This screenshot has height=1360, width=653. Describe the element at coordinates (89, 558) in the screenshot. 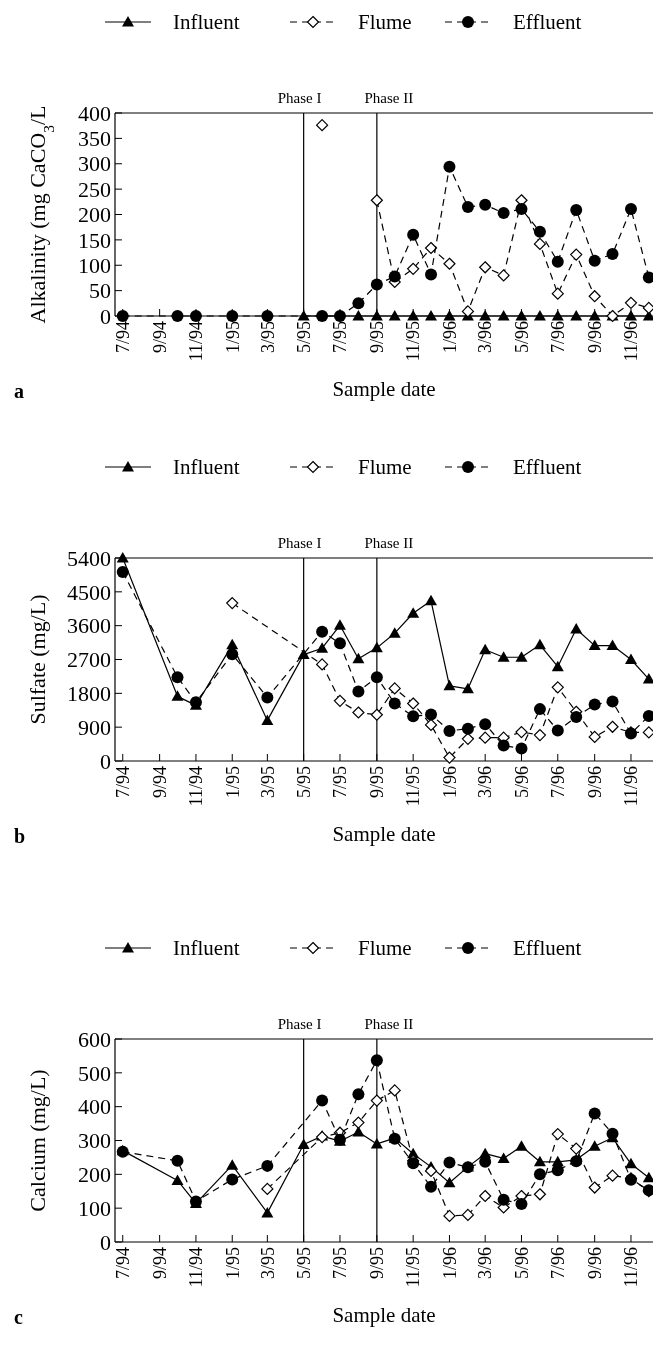

I see `y-tick-label: 5400` at that location.